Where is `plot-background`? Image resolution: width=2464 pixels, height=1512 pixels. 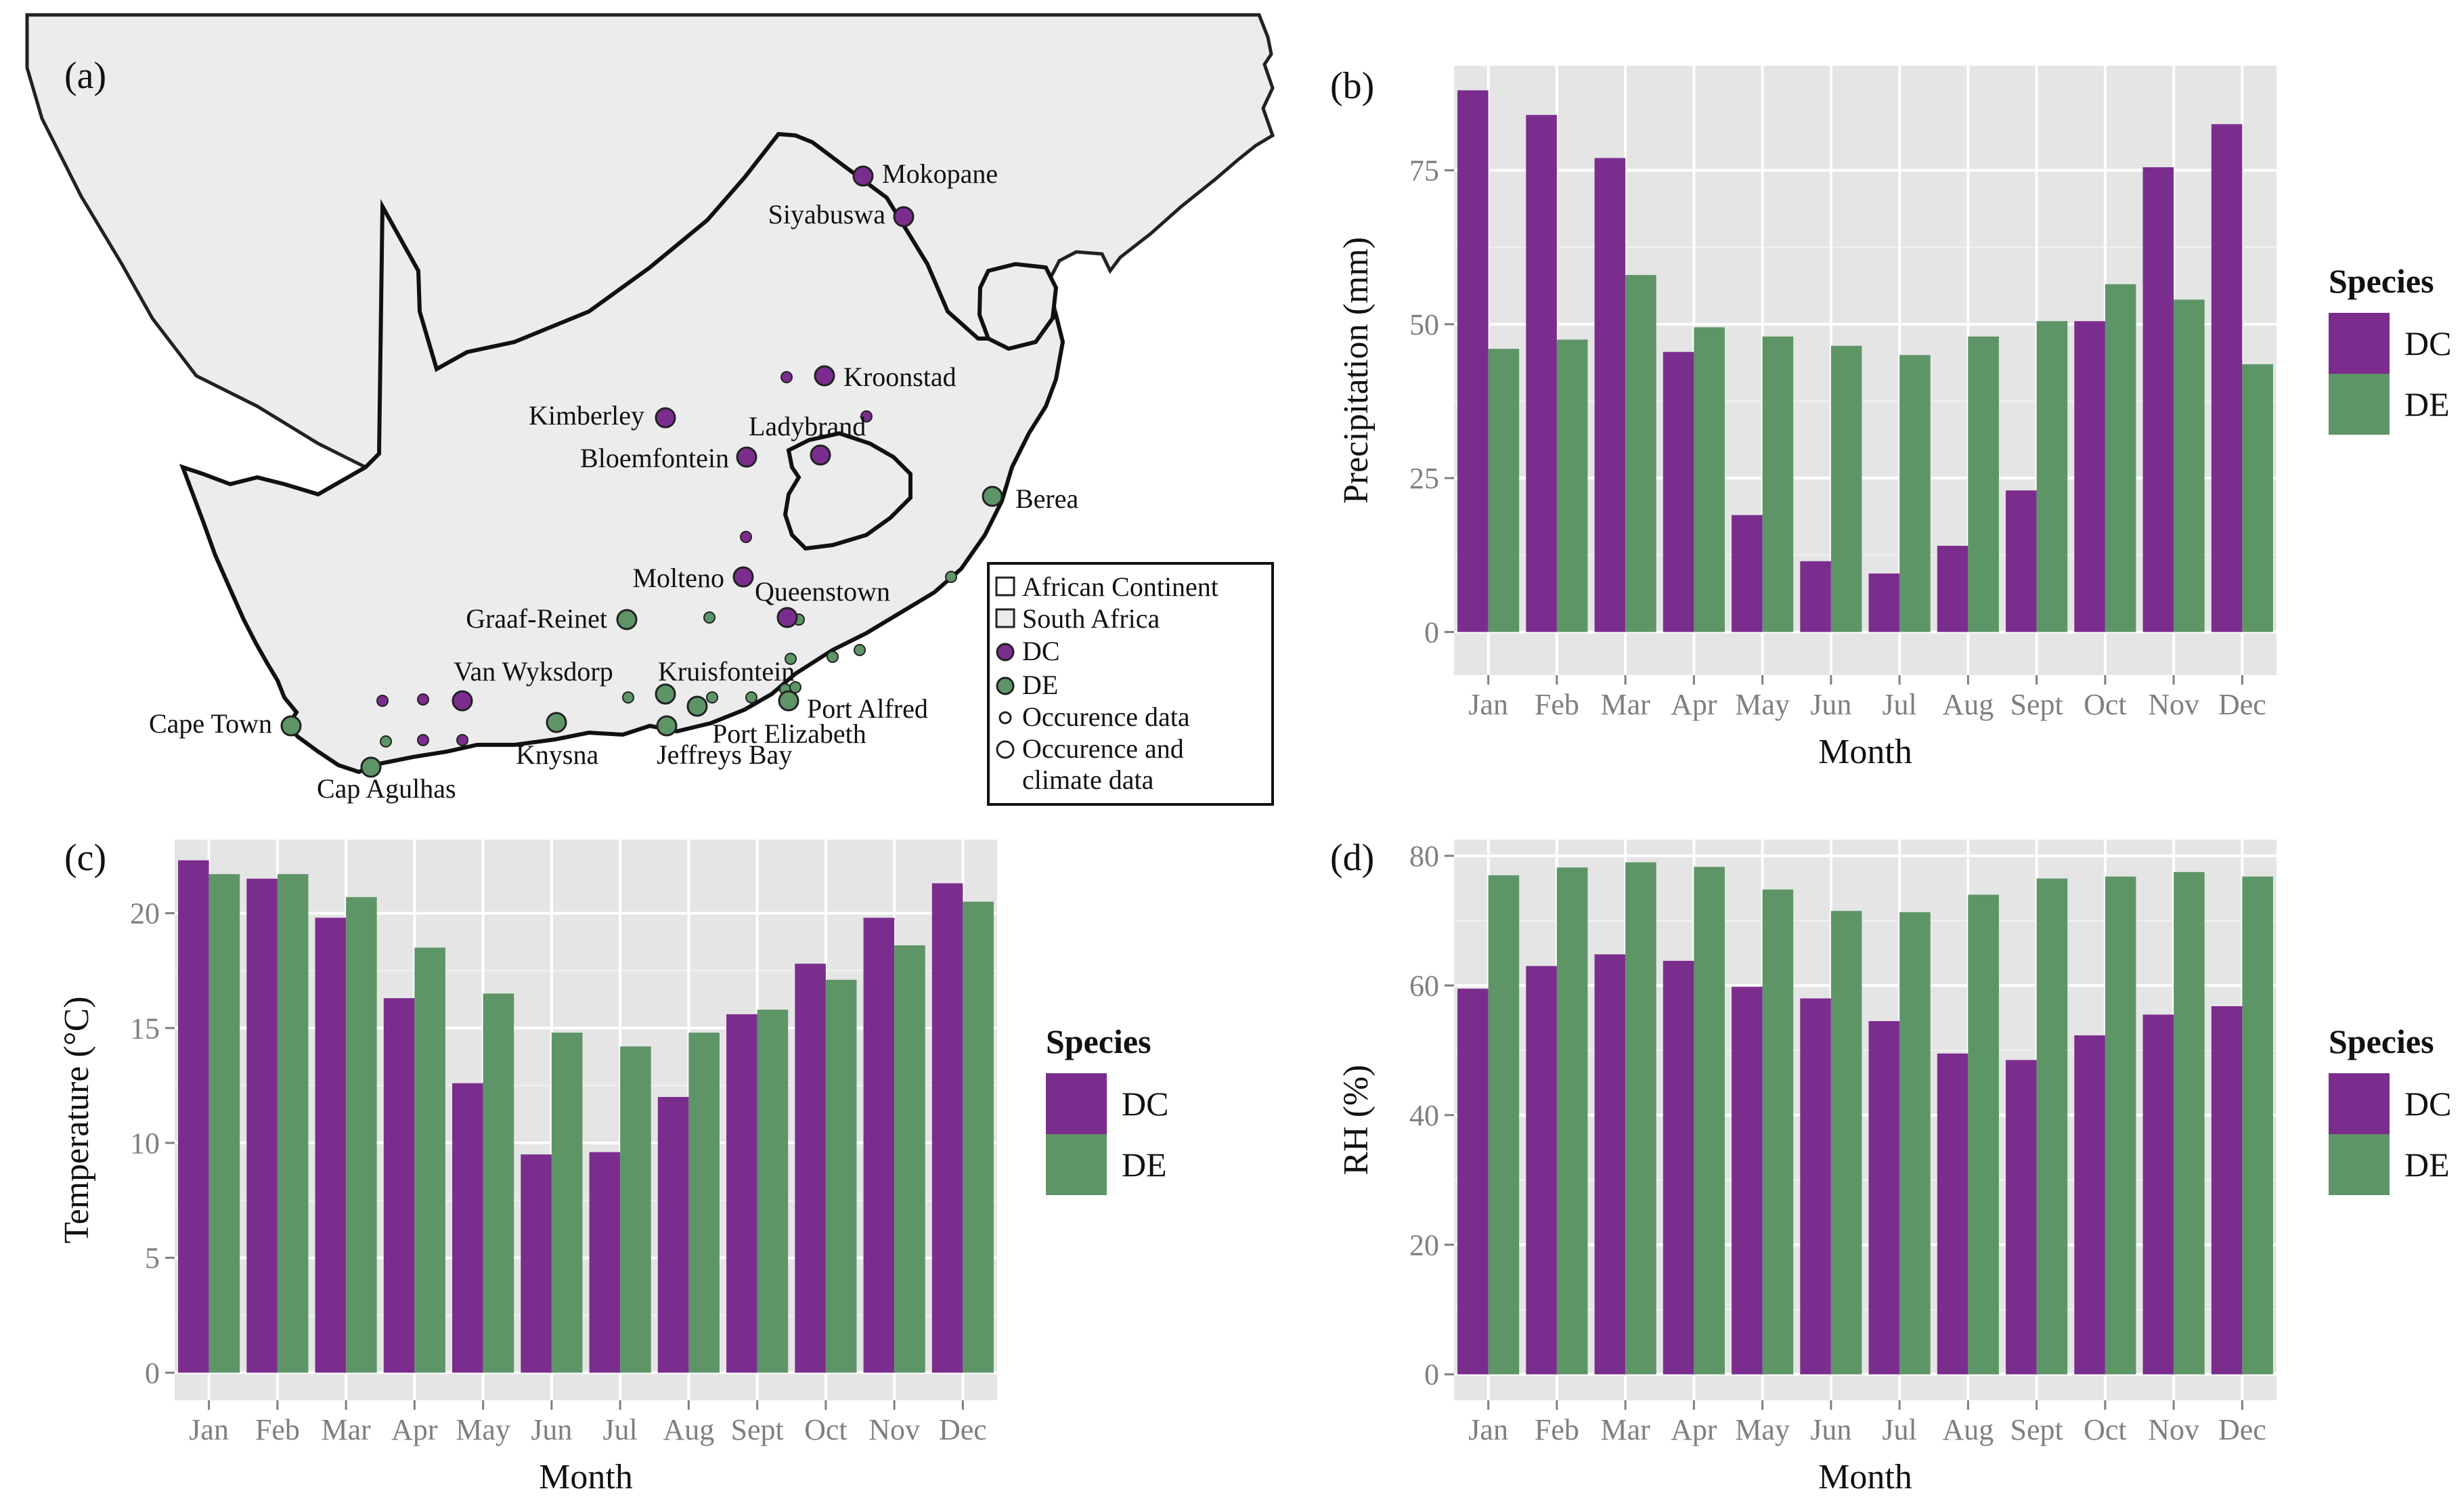
plot-background is located at coordinates (1865, 1120).